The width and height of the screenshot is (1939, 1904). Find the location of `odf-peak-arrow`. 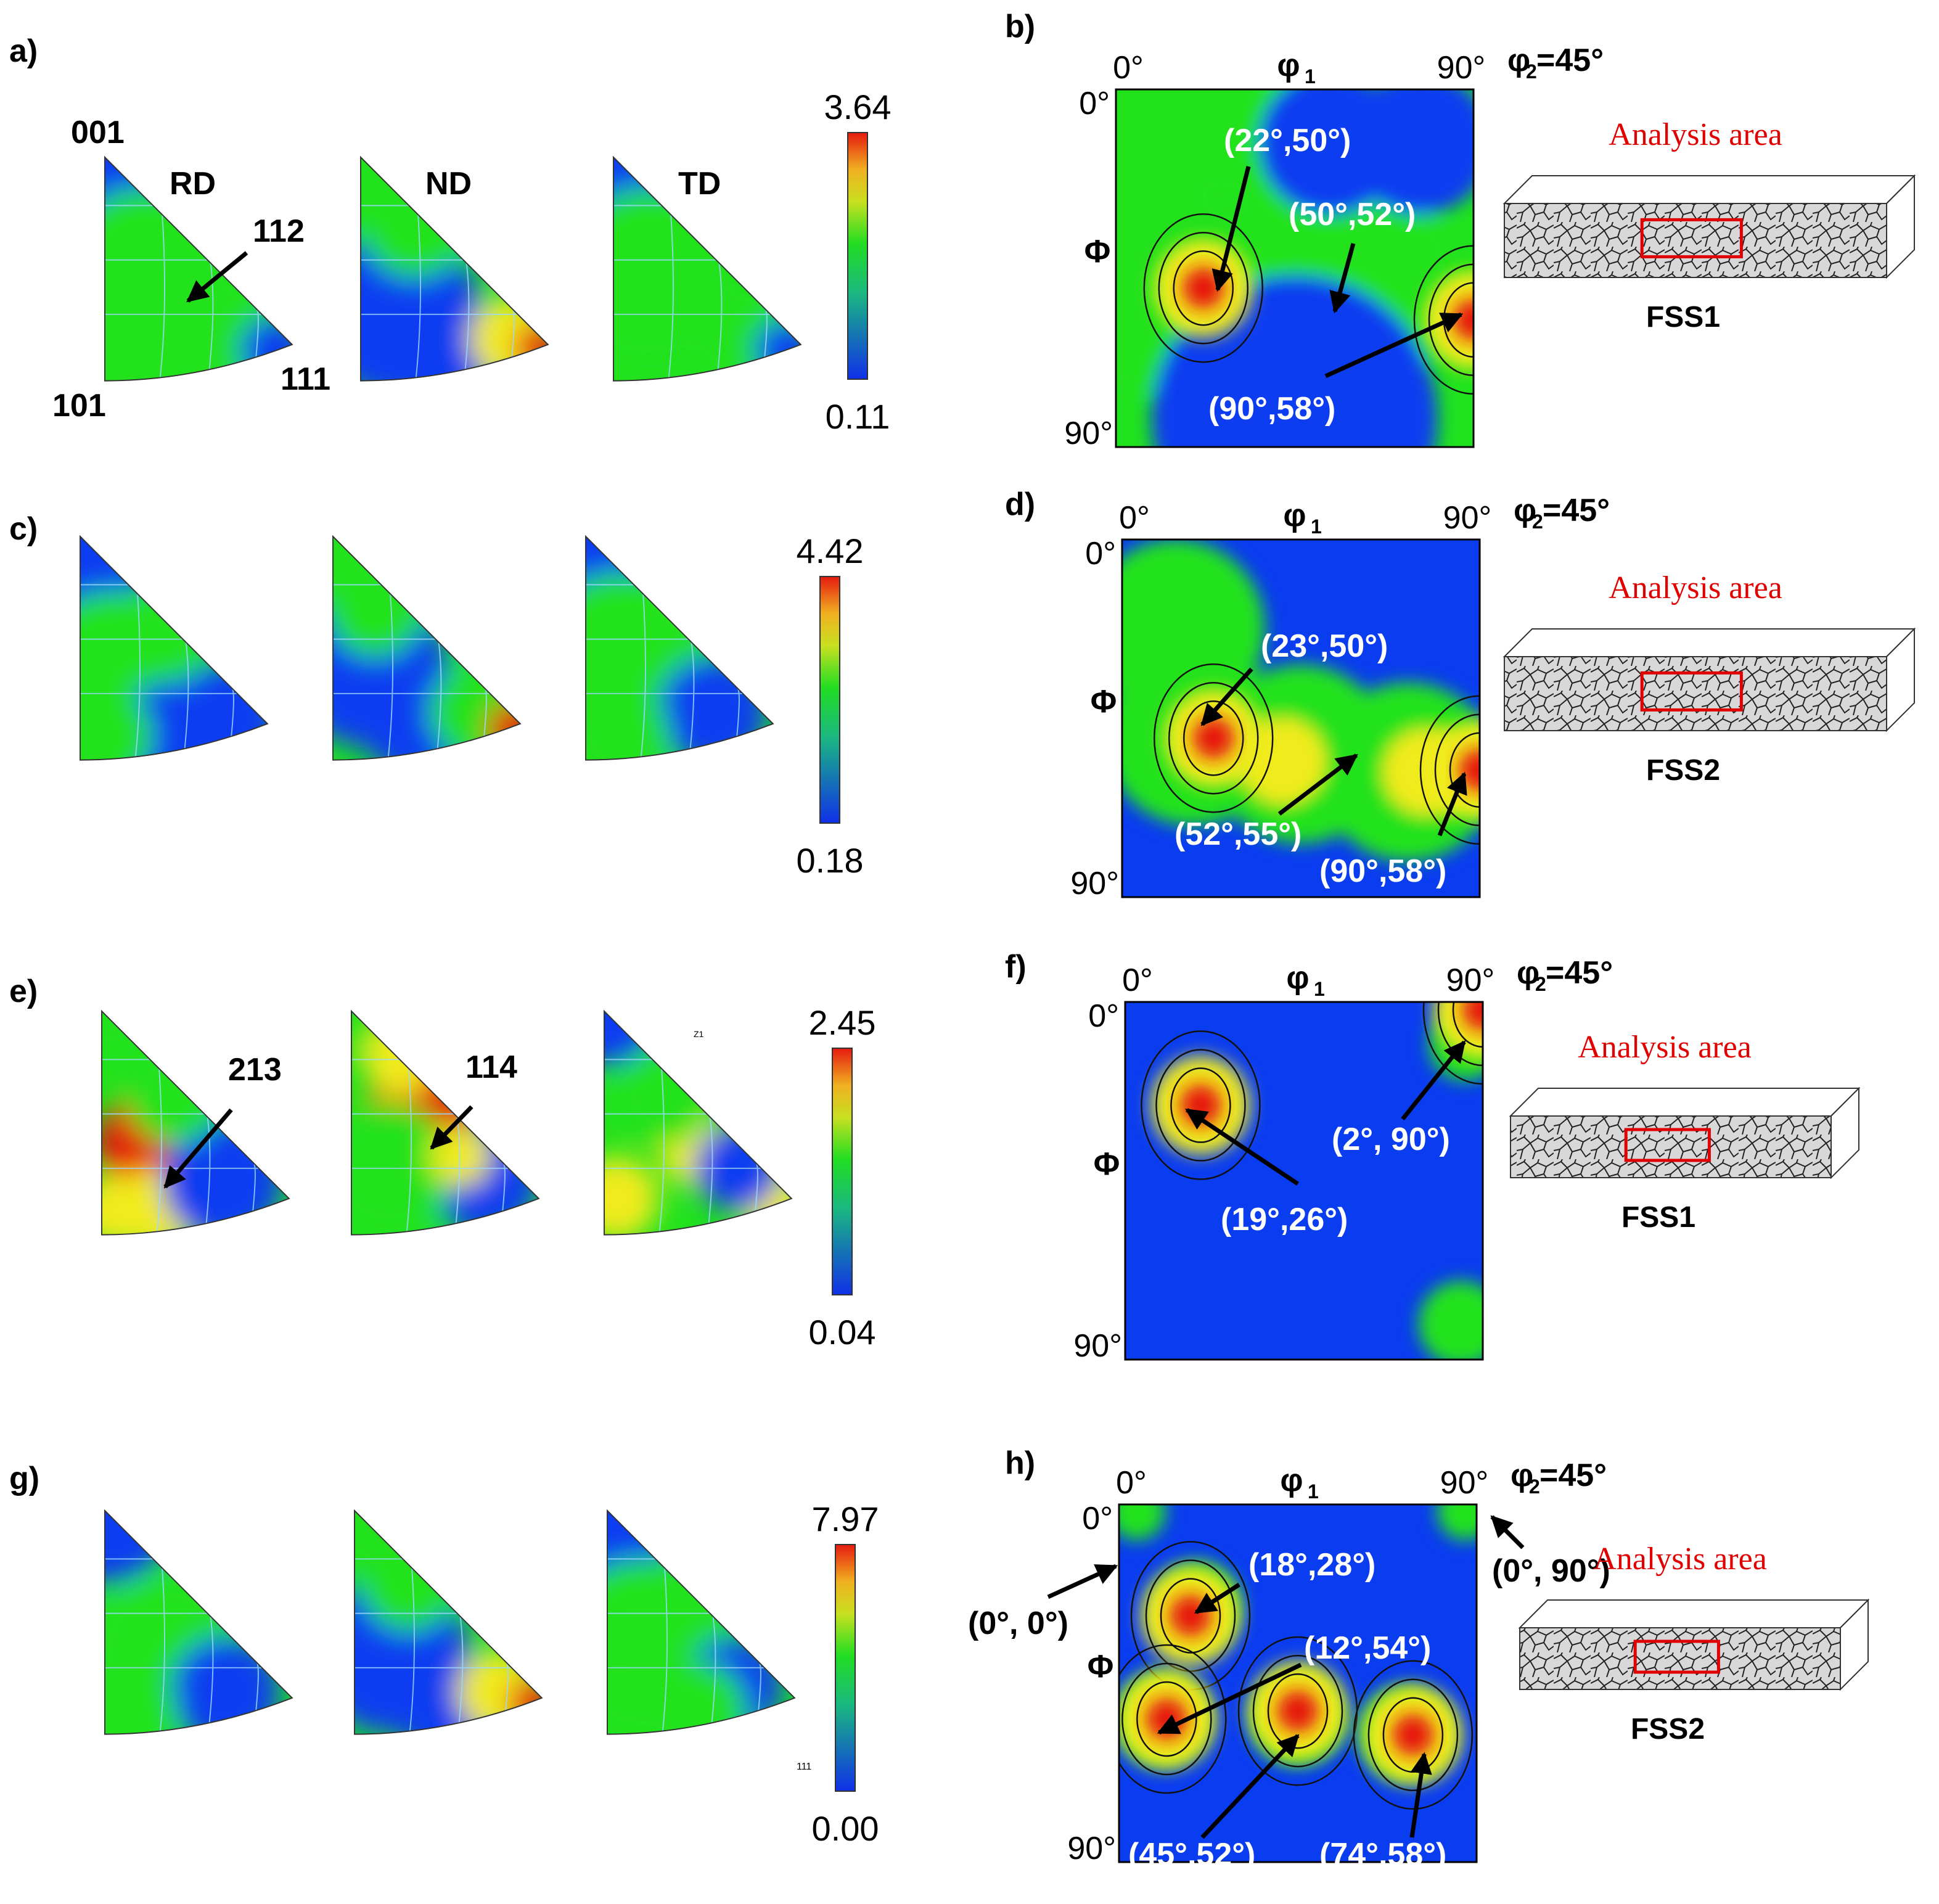

odf-peak-arrow is located at coordinates (1420, 1795).